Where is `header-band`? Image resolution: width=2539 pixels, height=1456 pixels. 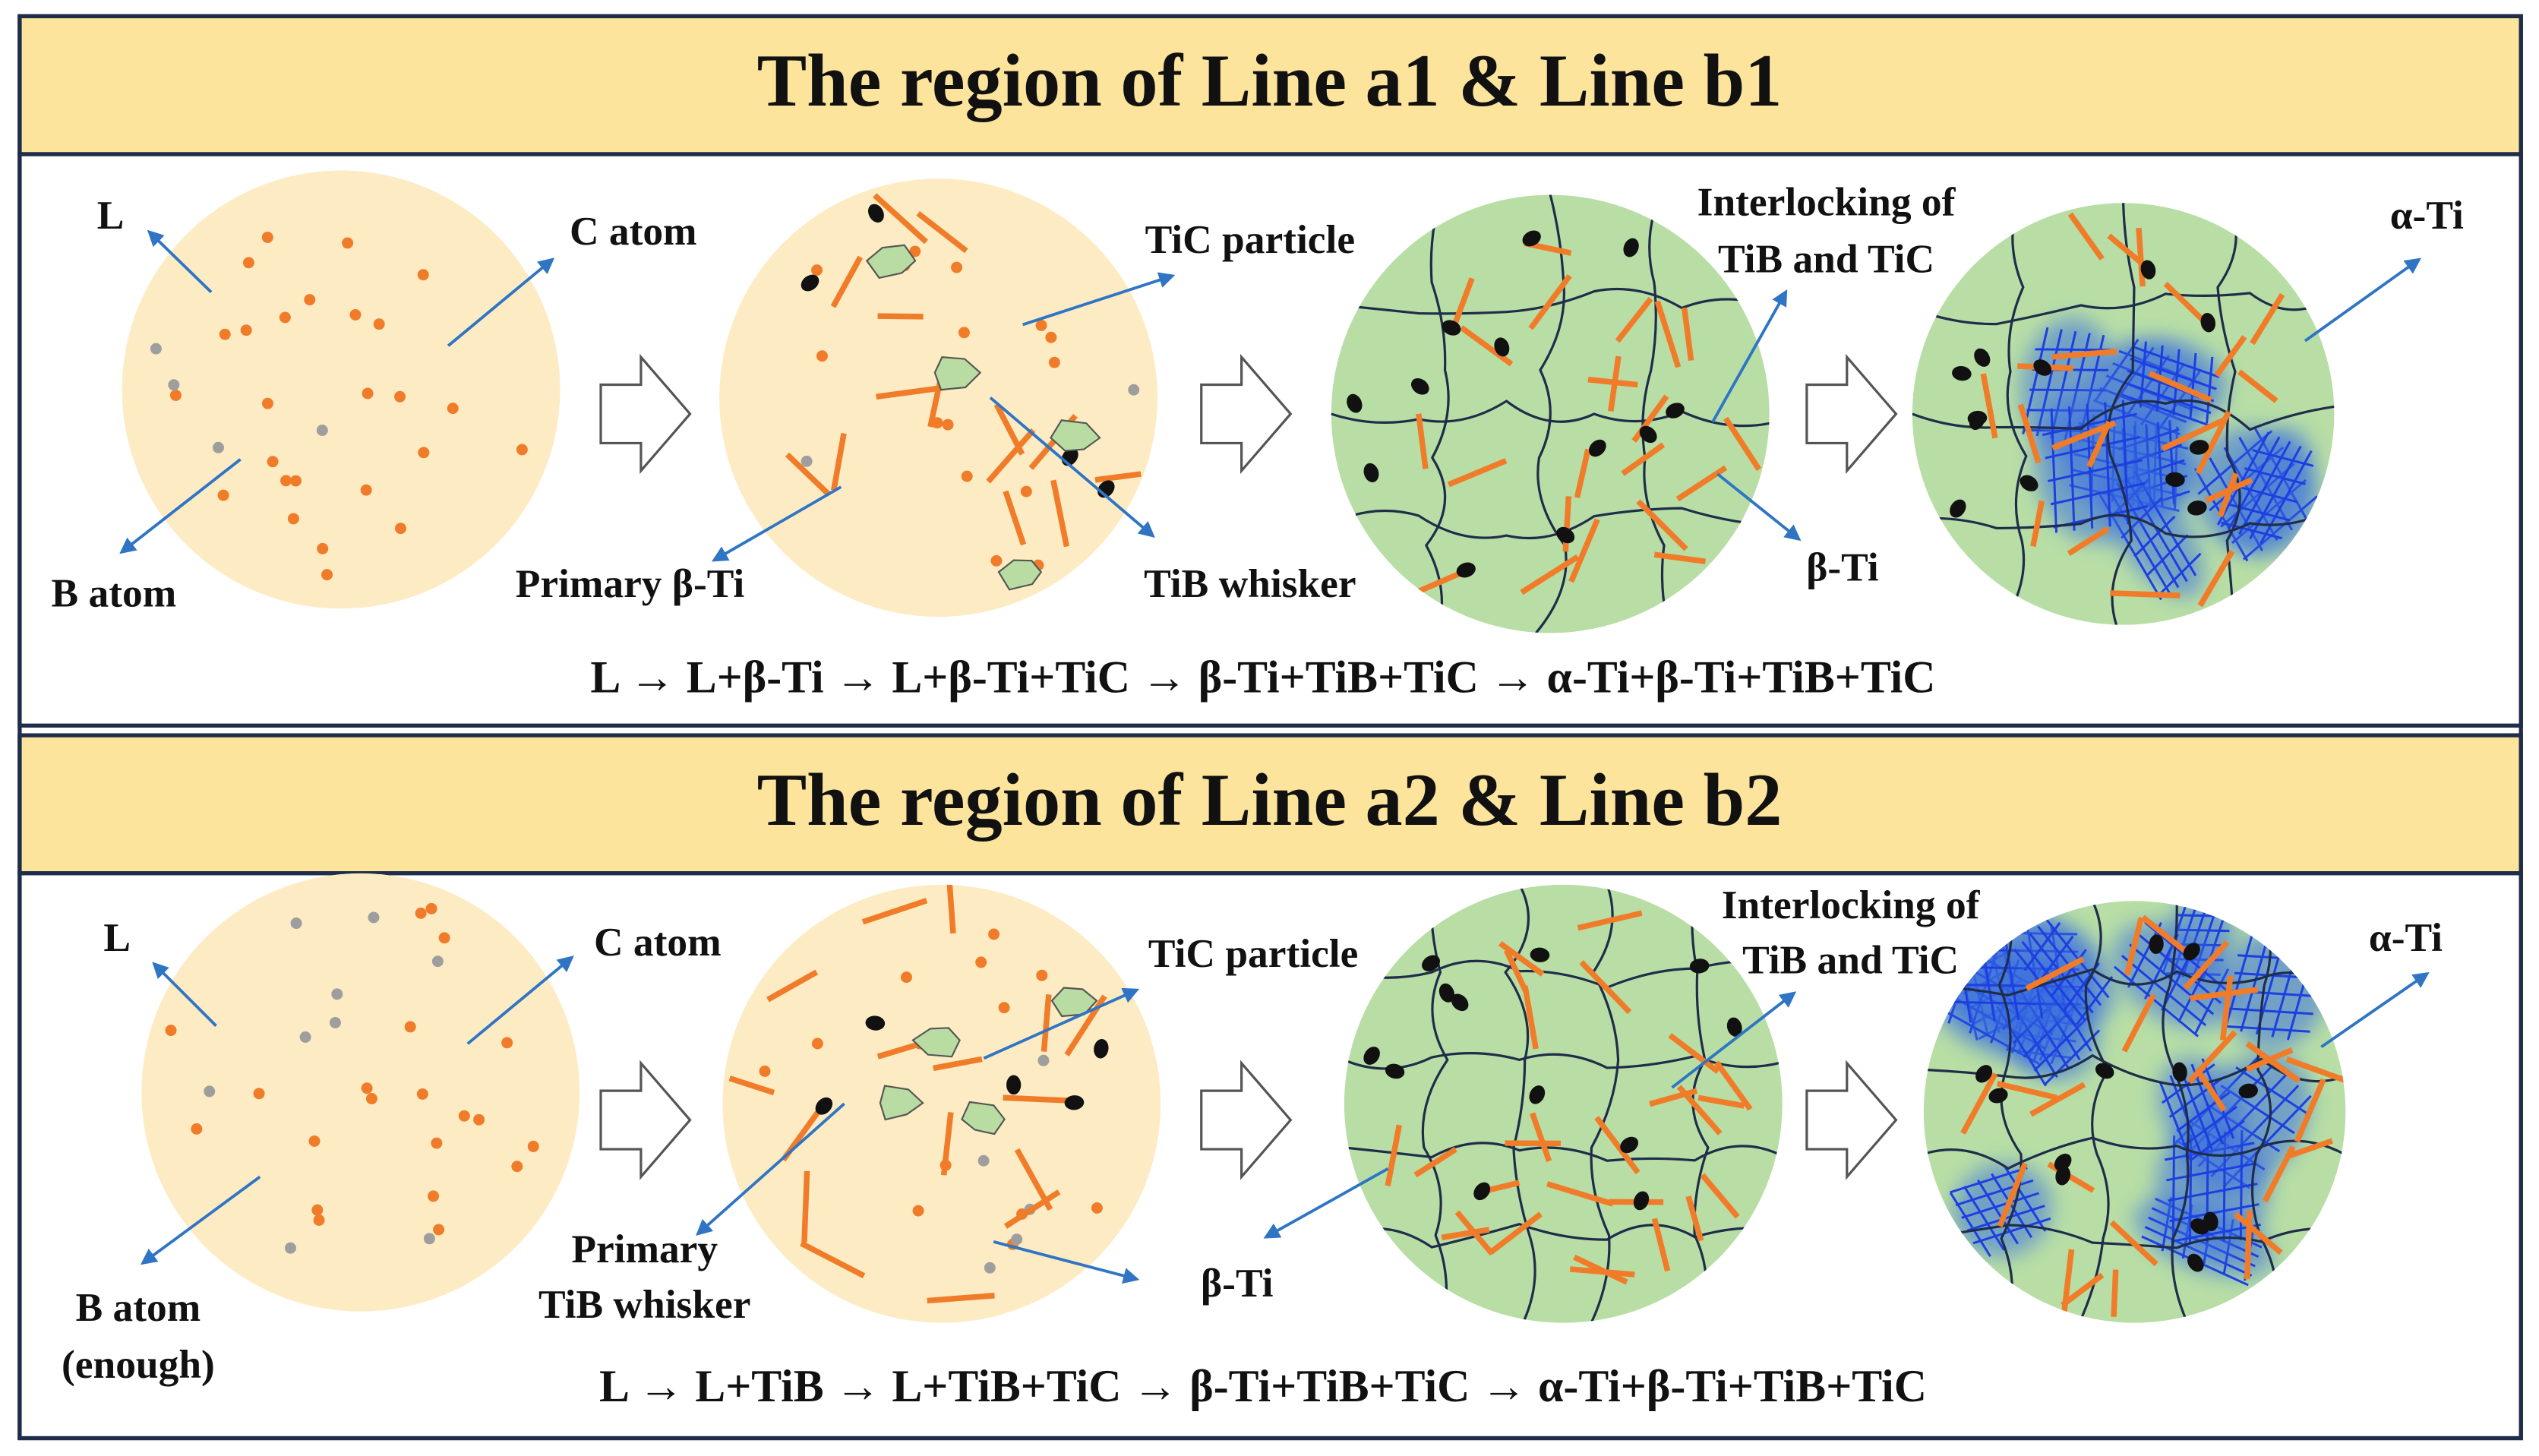
header-band is located at coordinates (1270, 804).